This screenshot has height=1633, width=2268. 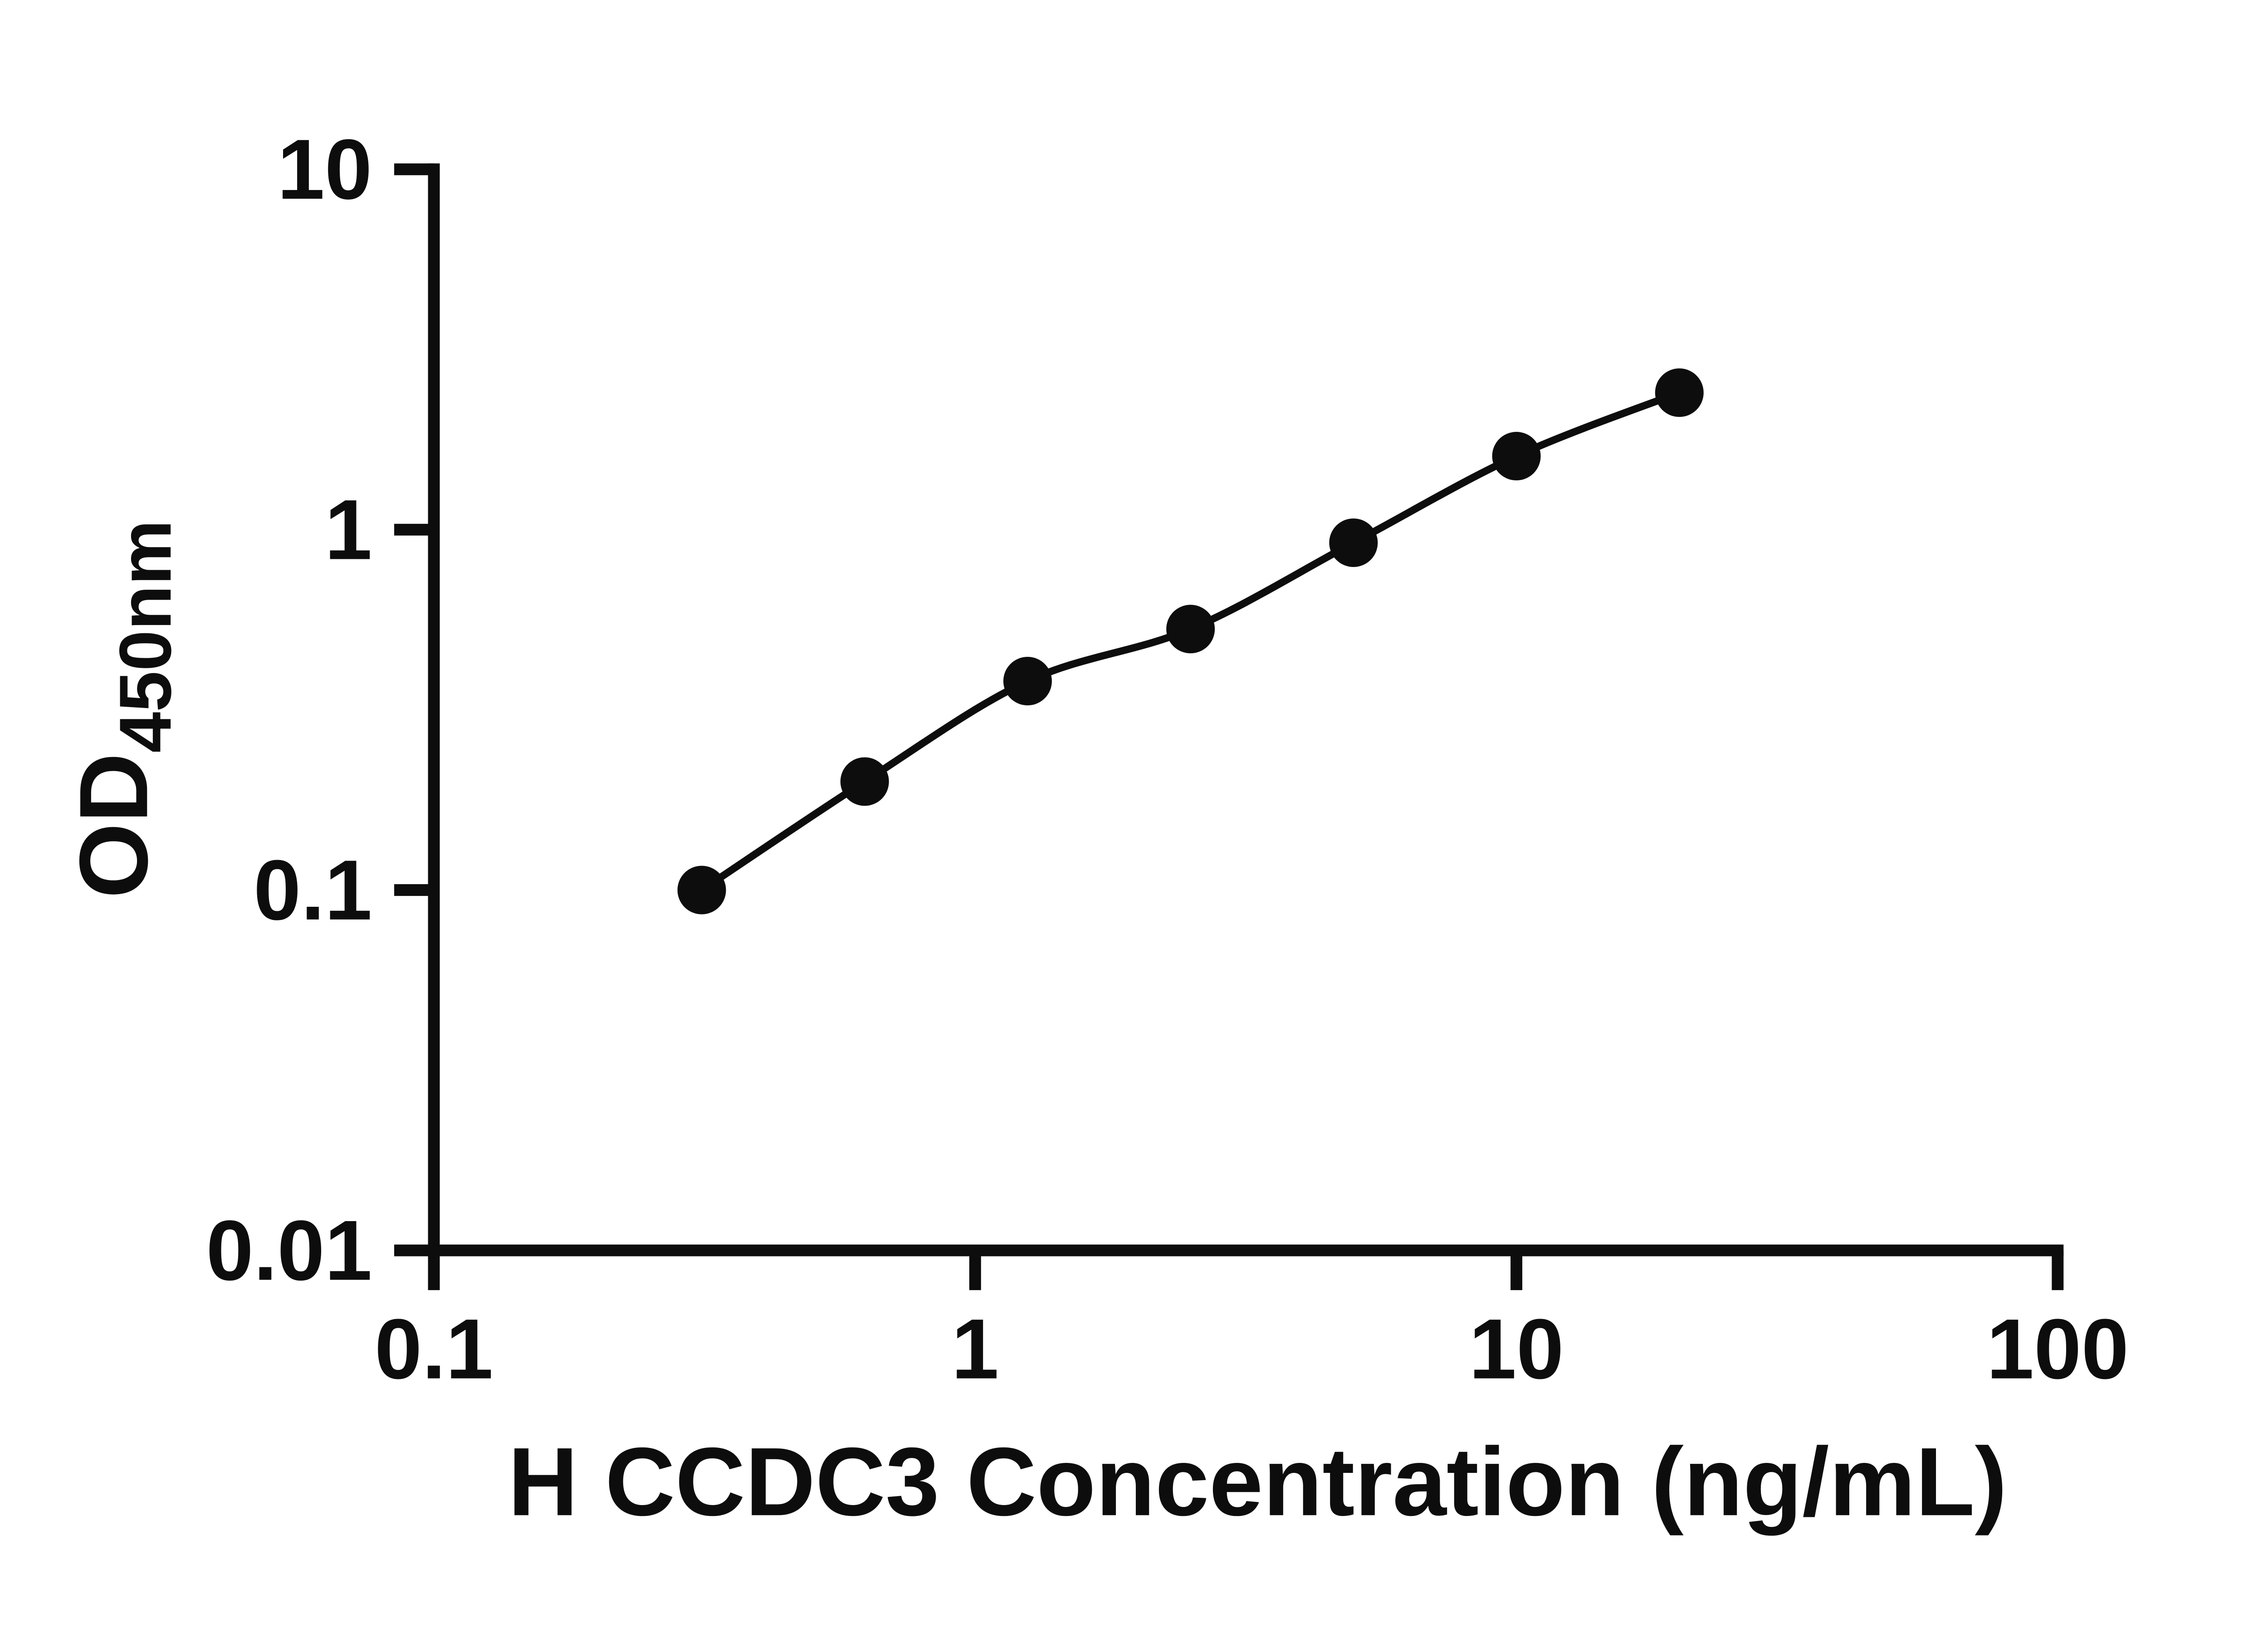 I want to click on x-tick-label: 0.1, so click(x=434, y=1349).